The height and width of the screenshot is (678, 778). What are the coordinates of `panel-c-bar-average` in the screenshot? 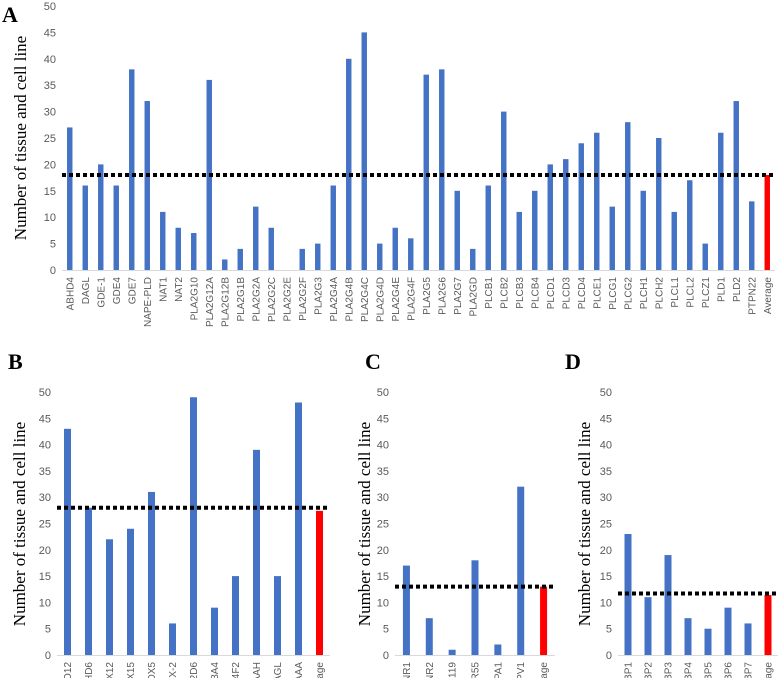 It's located at (544, 620).